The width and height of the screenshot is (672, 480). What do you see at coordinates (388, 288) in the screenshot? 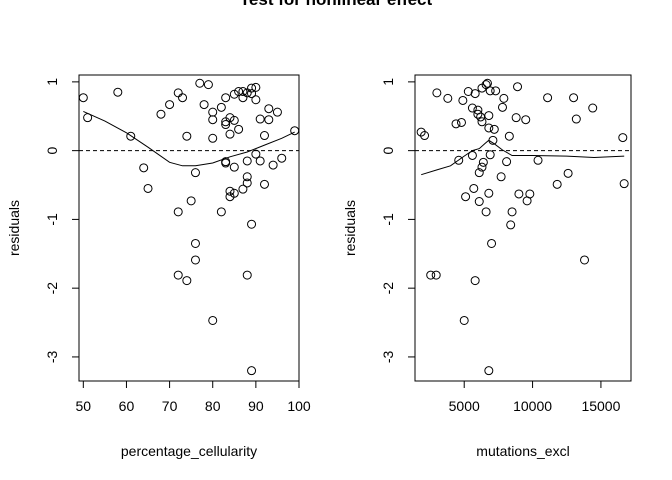
I see `y-tick-label: -2` at bounding box center [388, 288].